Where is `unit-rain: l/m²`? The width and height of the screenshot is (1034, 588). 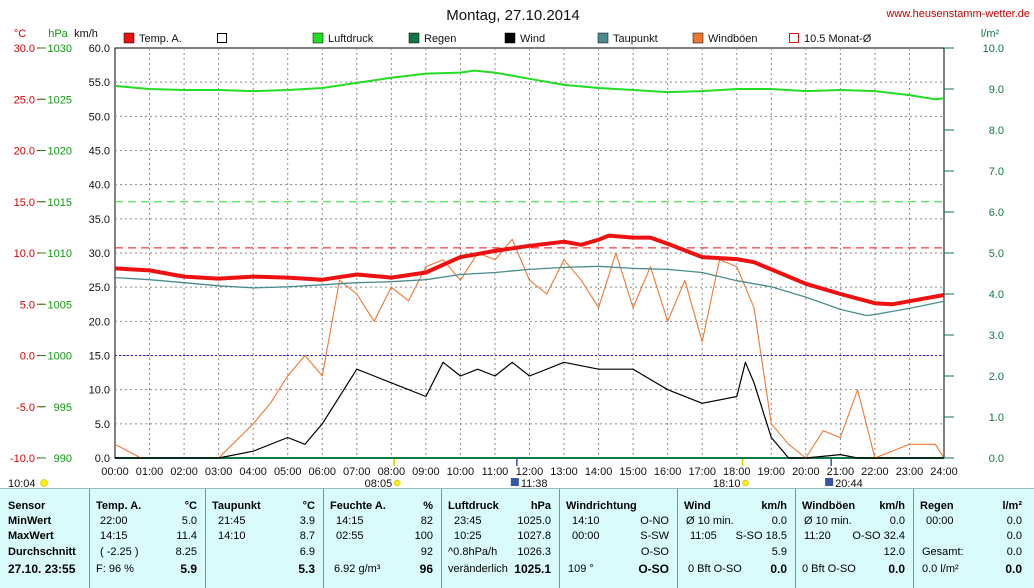
unit-rain: l/m² is located at coordinates (990, 34).